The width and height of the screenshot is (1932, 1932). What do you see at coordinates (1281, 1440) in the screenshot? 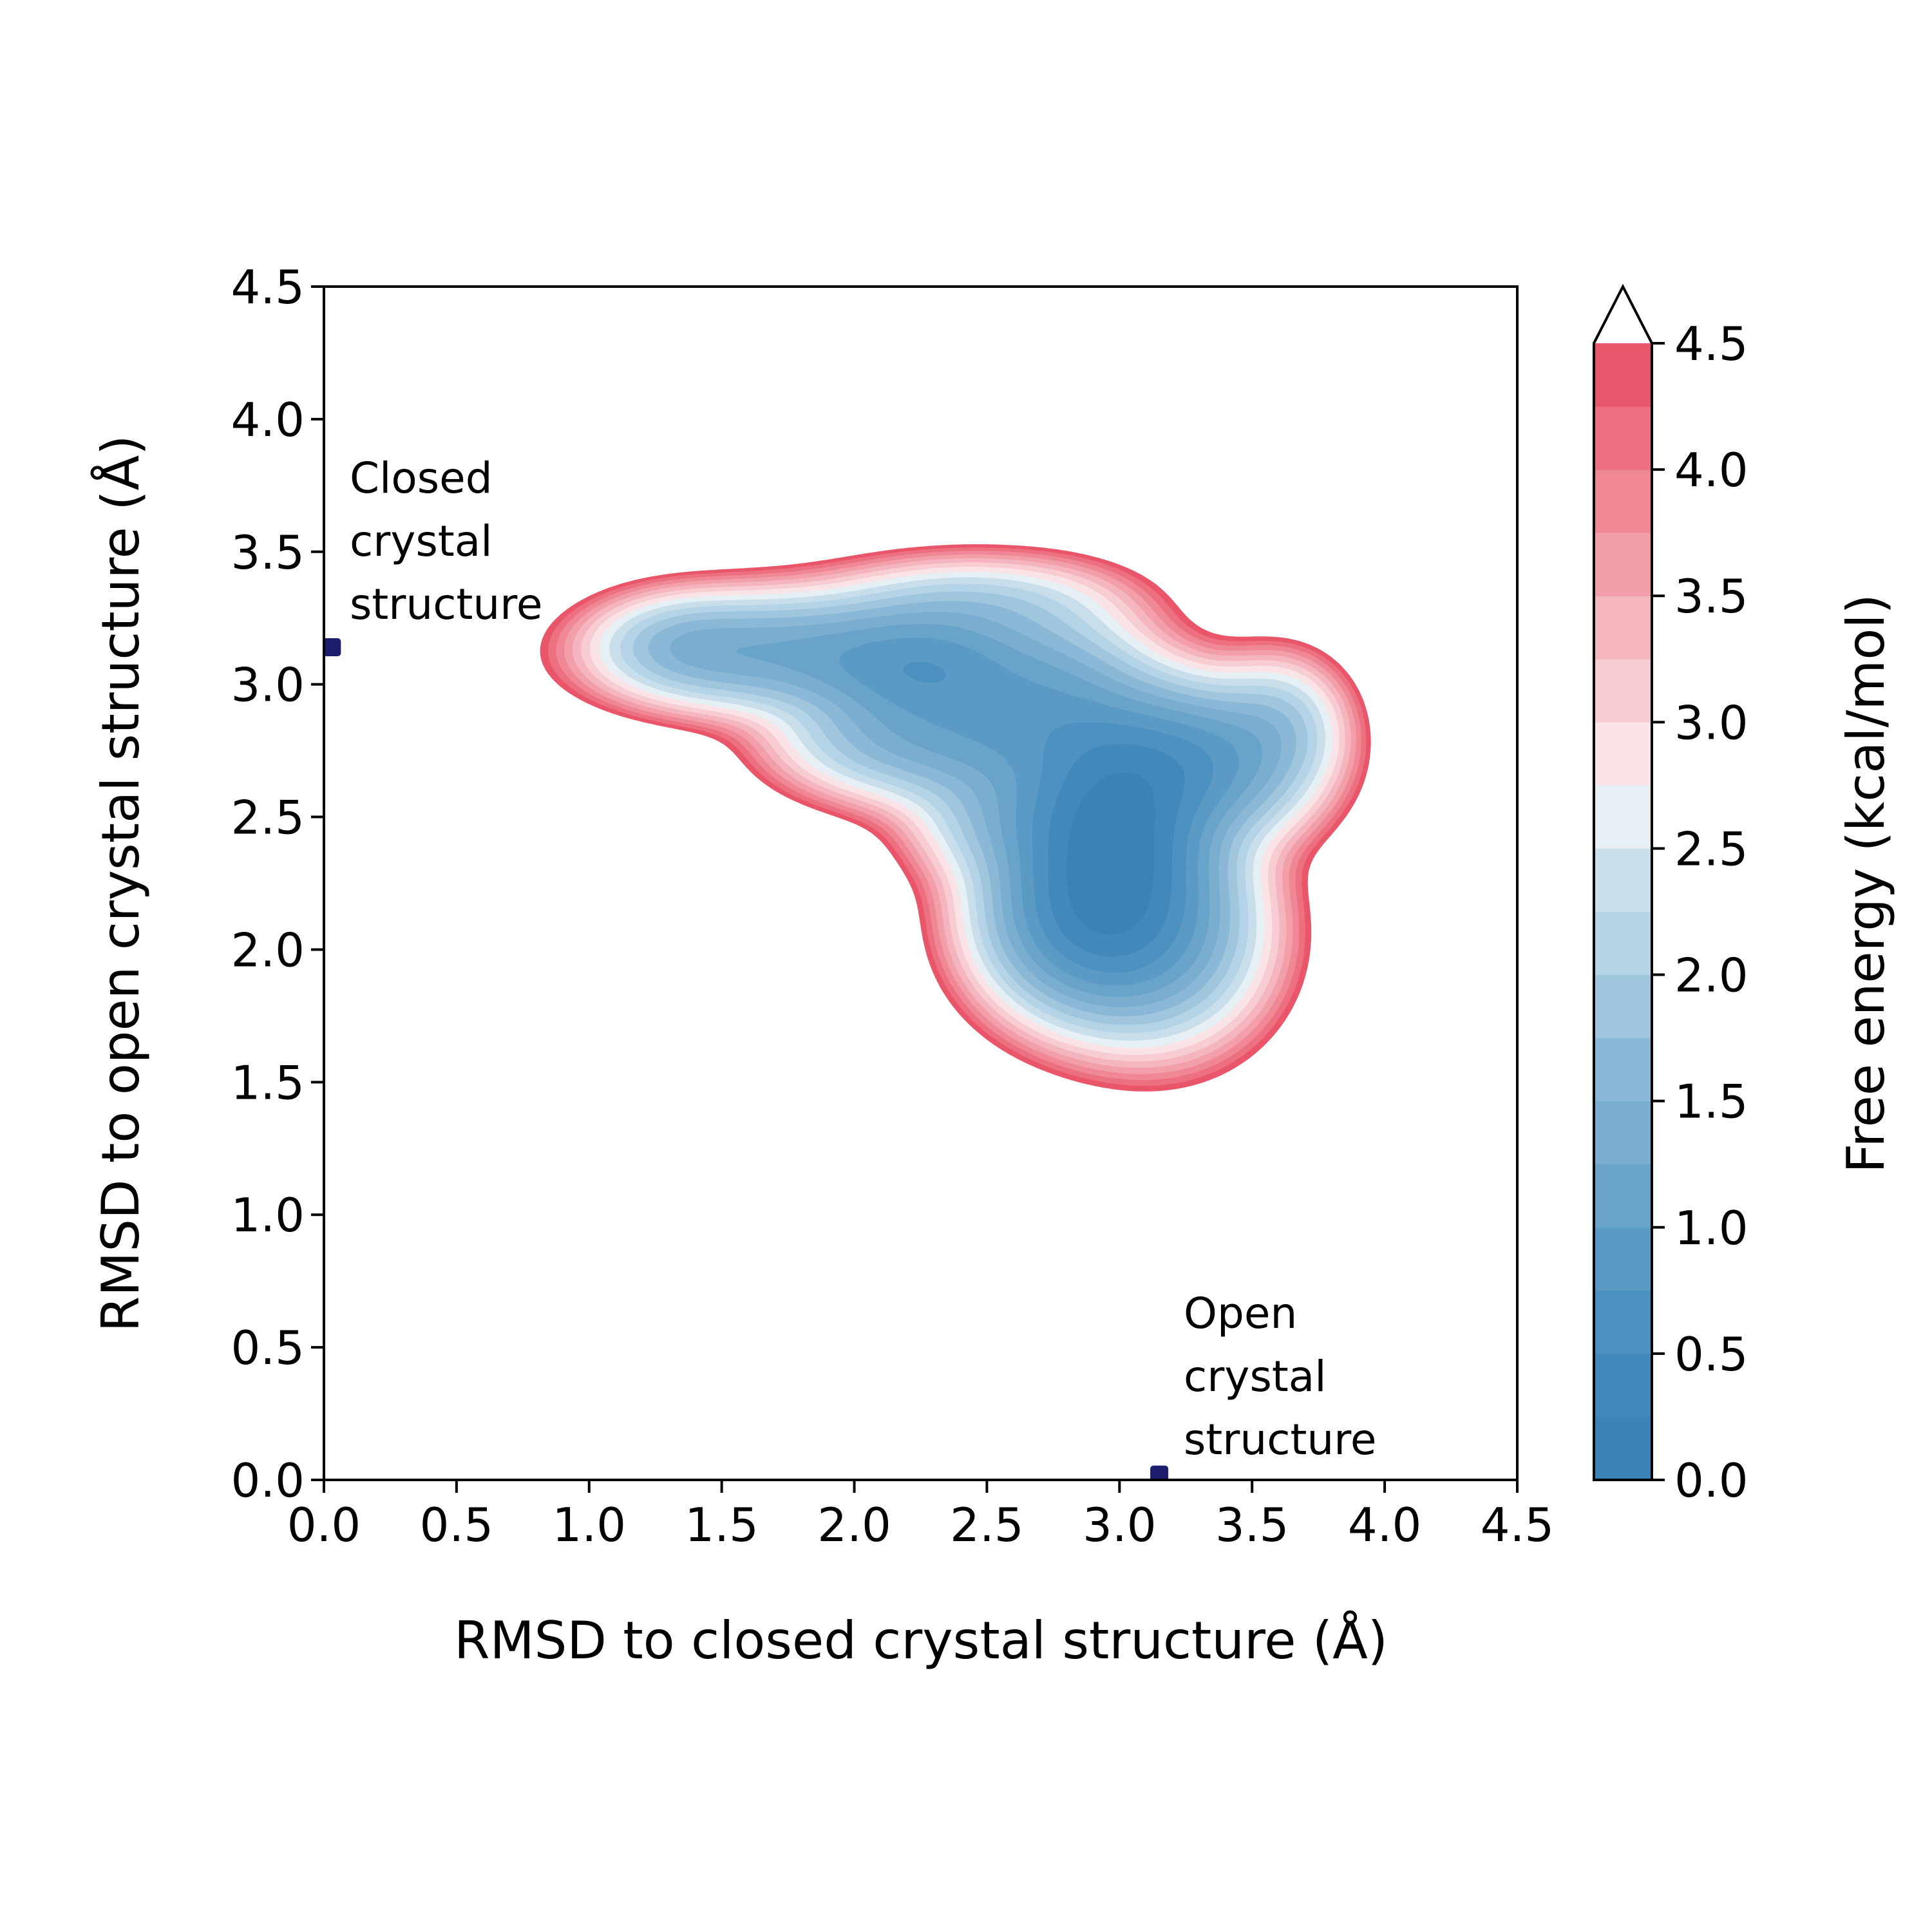
I see `open-annotation-line-3: structure` at bounding box center [1281, 1440].